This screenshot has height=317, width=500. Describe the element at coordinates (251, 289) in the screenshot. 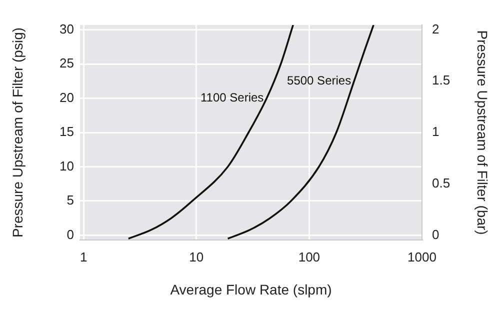

I see `x-axis-title: Average Flow Rate (slpm)` at that location.